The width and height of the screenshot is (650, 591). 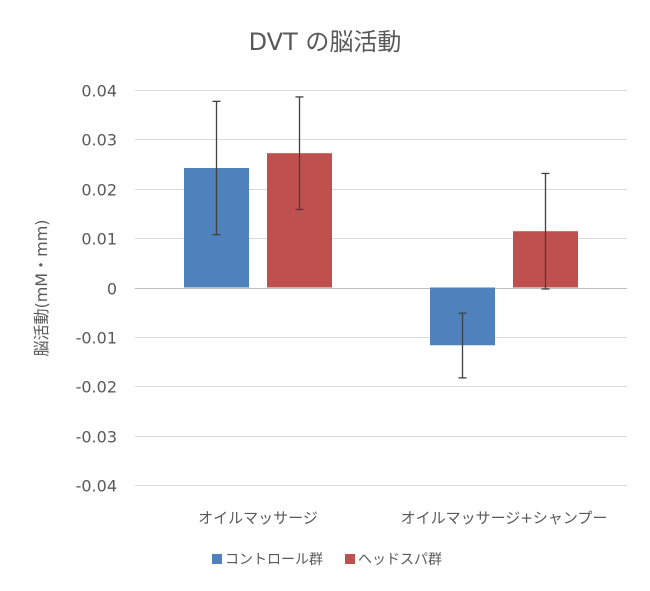 What do you see at coordinates (504, 518) in the screenshot?
I see `x-category-label: オイルマッサージ+シャンプー` at bounding box center [504, 518].